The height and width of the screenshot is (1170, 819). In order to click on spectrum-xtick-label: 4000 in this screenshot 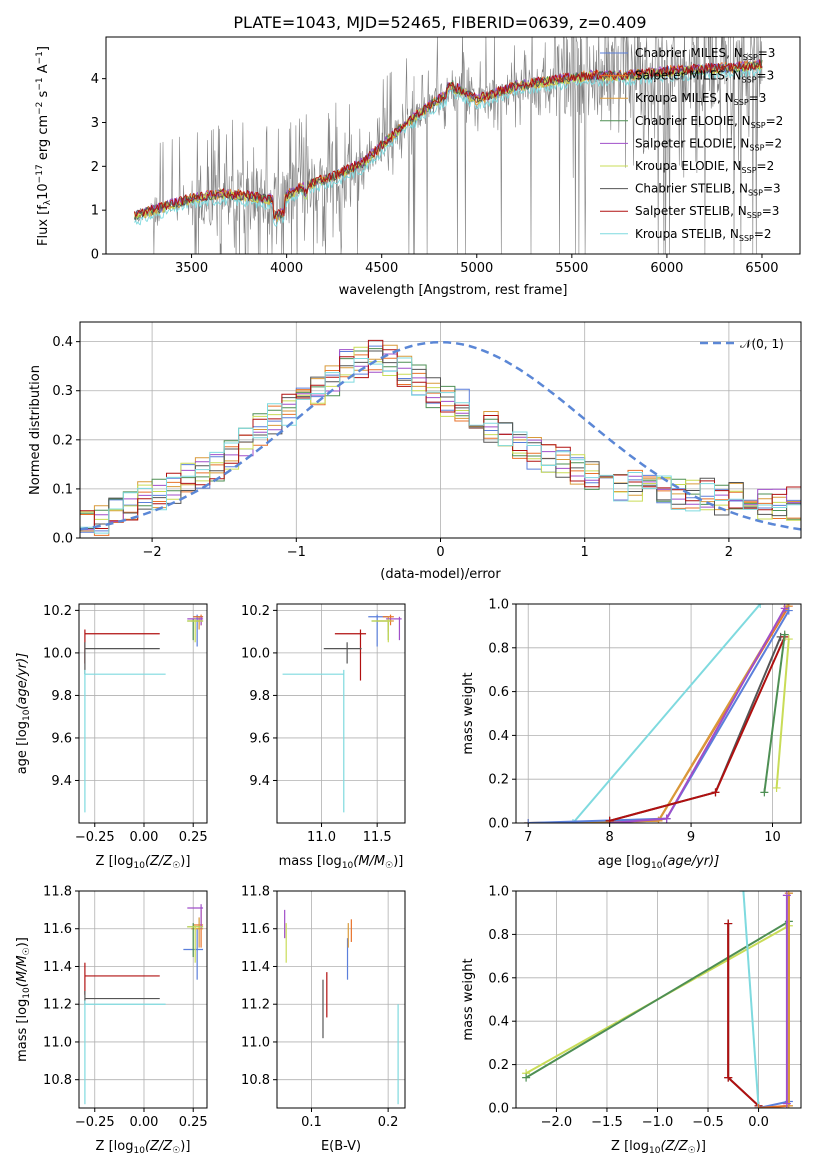, I will do `click(286, 268)`.